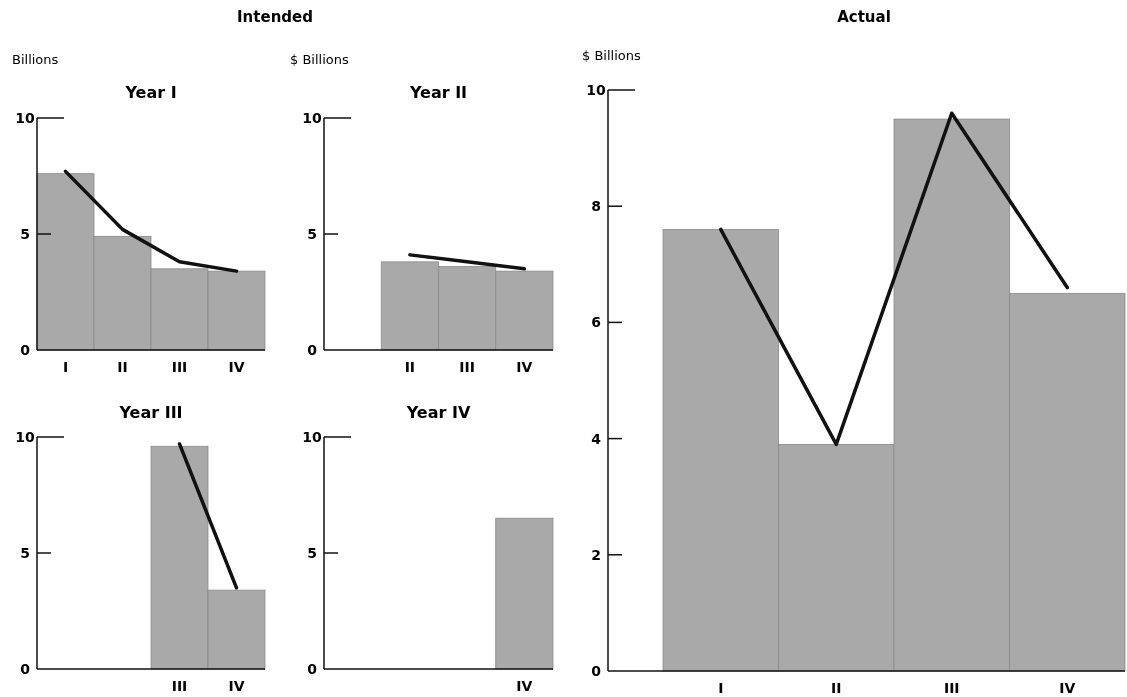 This screenshot has width=1127, height=697. What do you see at coordinates (596, 554) in the screenshot?
I see `y-tick-label: 2` at bounding box center [596, 554].